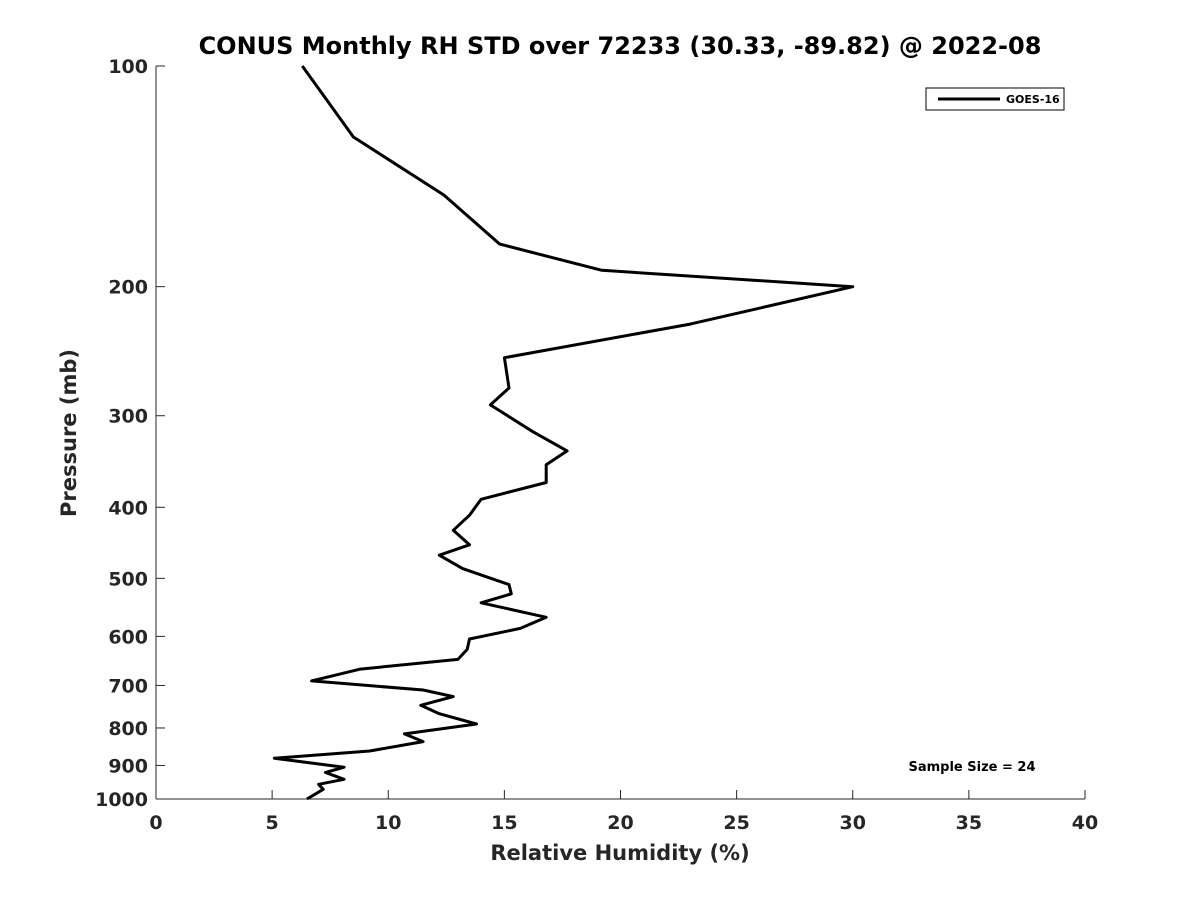  I want to click on y-tick-label: 500, so click(128, 579).